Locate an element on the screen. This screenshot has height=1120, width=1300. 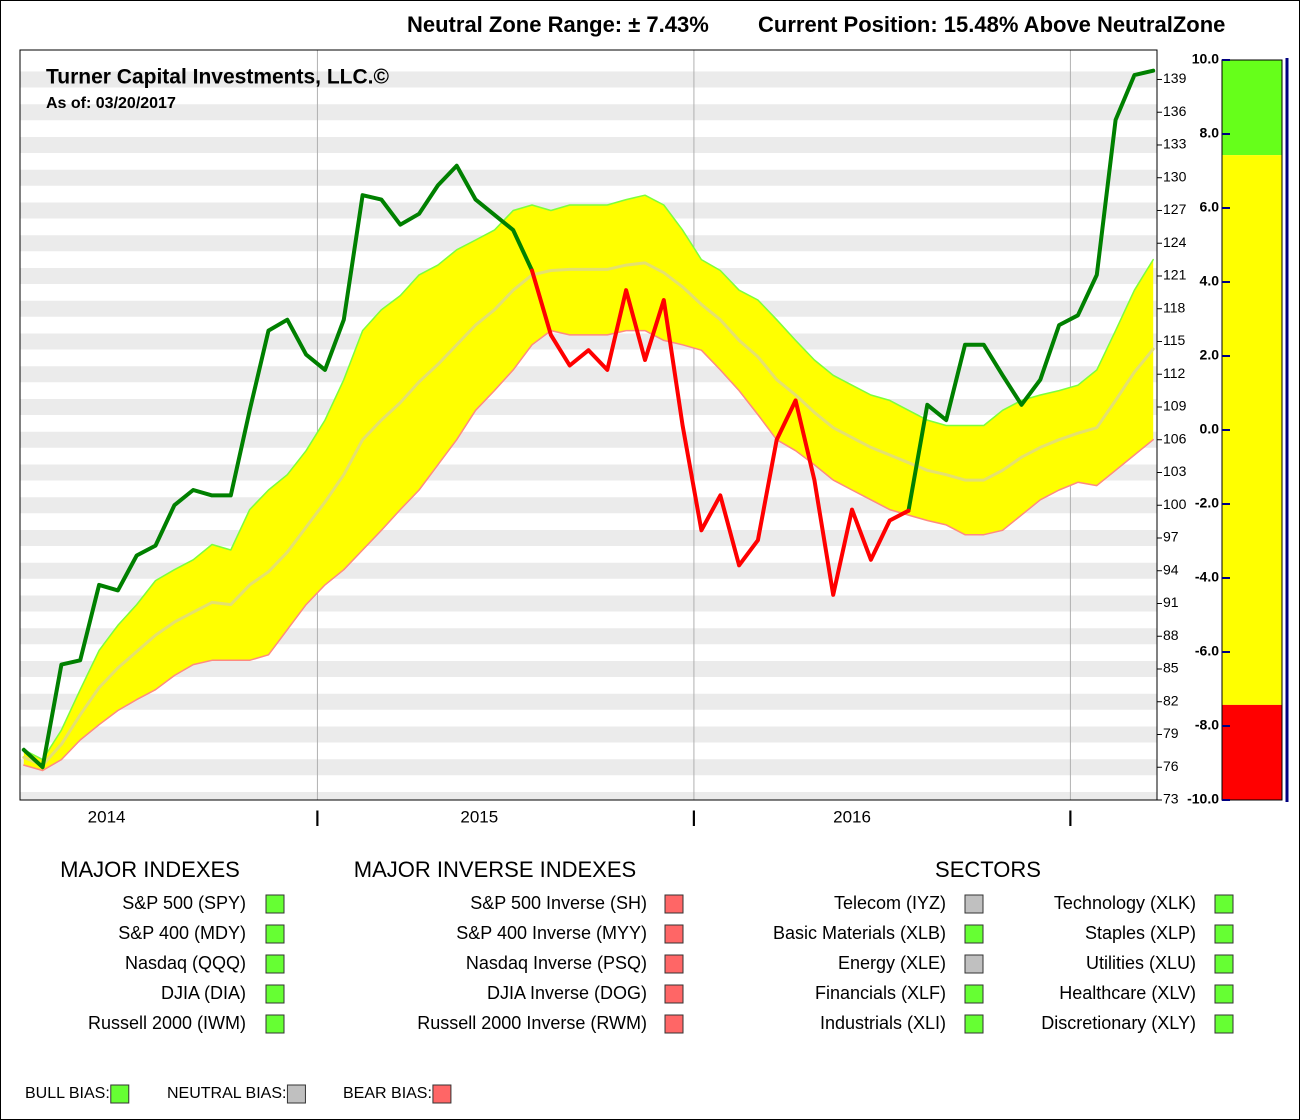
gauge-tick-label: 8.0 is located at coordinates (1210, 133).